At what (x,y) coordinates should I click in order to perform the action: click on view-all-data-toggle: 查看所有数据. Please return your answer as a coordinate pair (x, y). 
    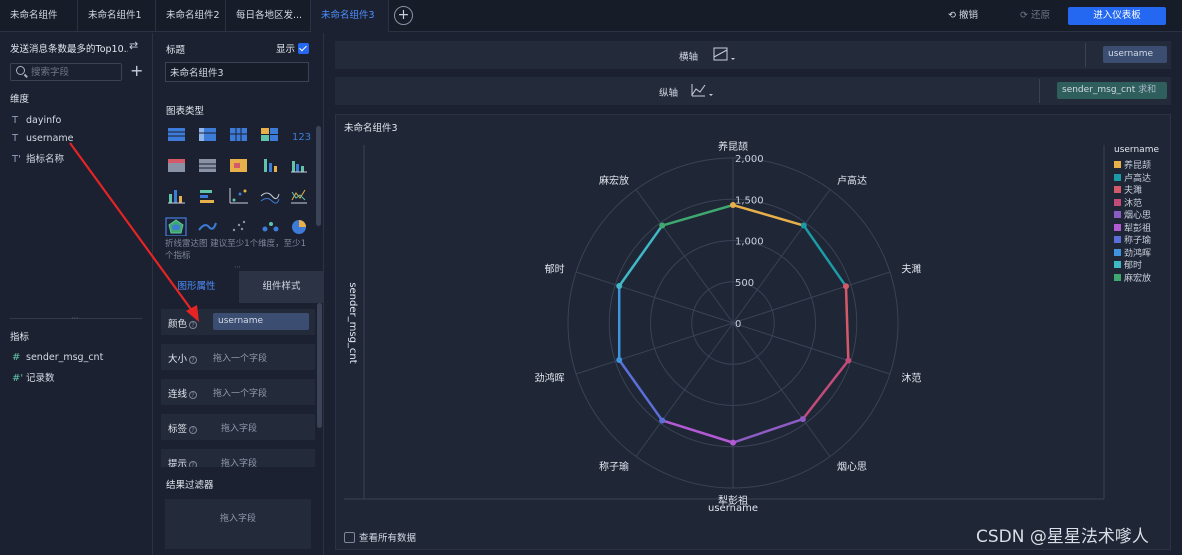
    Looking at the image, I should click on (380, 537).